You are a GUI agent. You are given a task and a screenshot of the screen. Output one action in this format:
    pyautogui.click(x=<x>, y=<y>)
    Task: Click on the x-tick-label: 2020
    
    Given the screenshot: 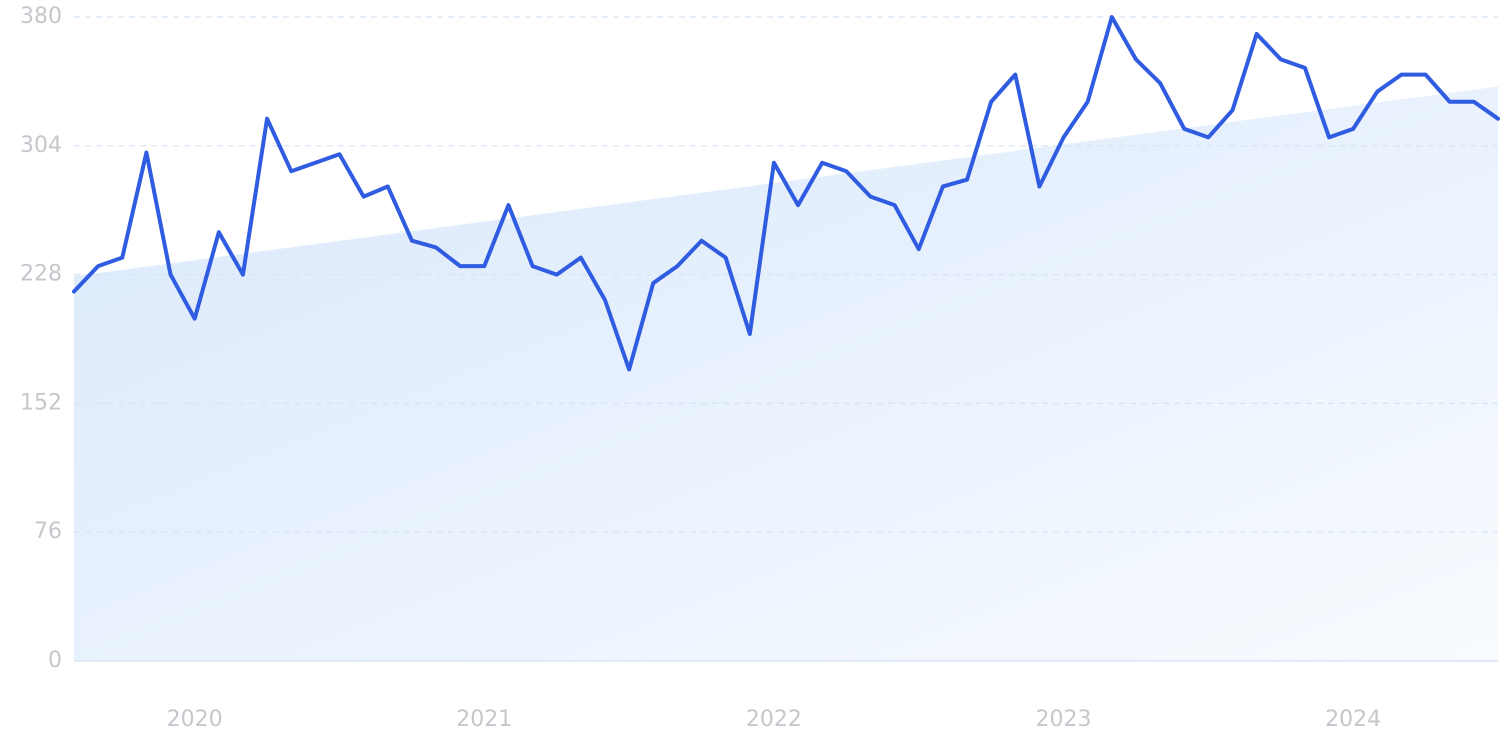 What is the action you would take?
    pyautogui.click(x=195, y=719)
    